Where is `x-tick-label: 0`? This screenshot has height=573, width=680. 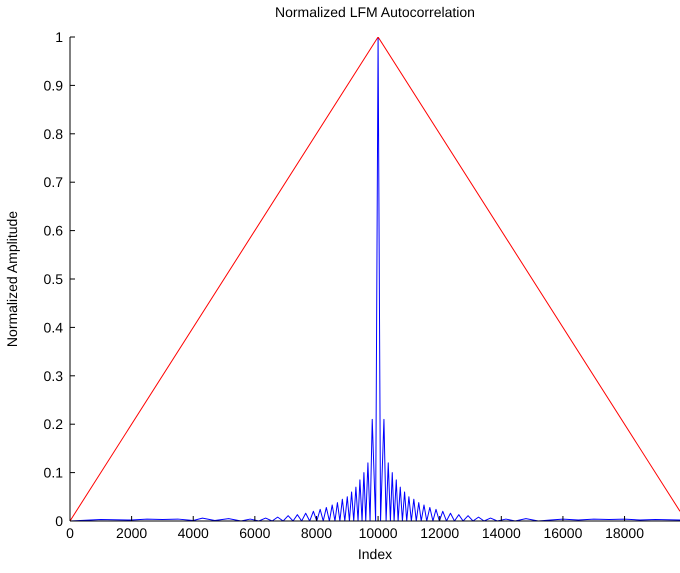
x-tick-label: 0 is located at coordinates (70, 532).